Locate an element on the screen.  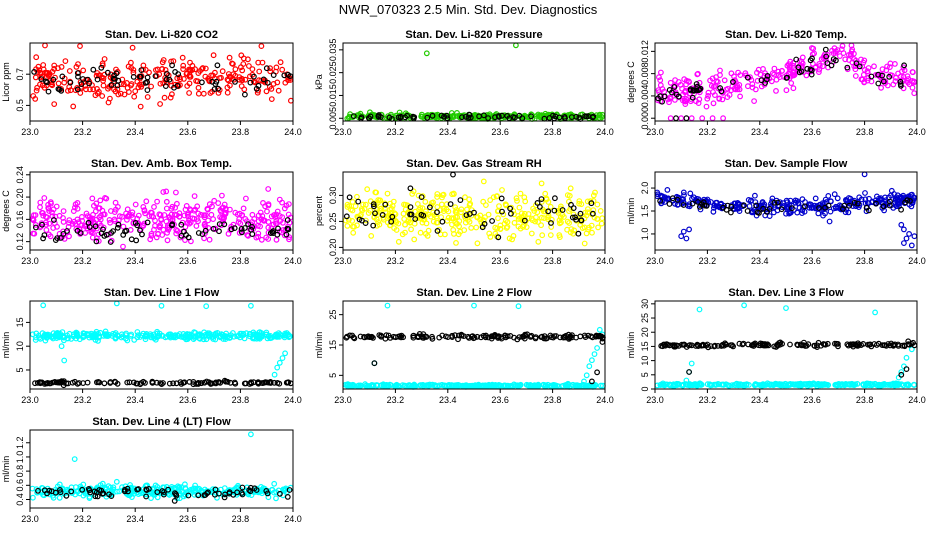
y-tick-label: 30 is located at coordinates (645, 304).